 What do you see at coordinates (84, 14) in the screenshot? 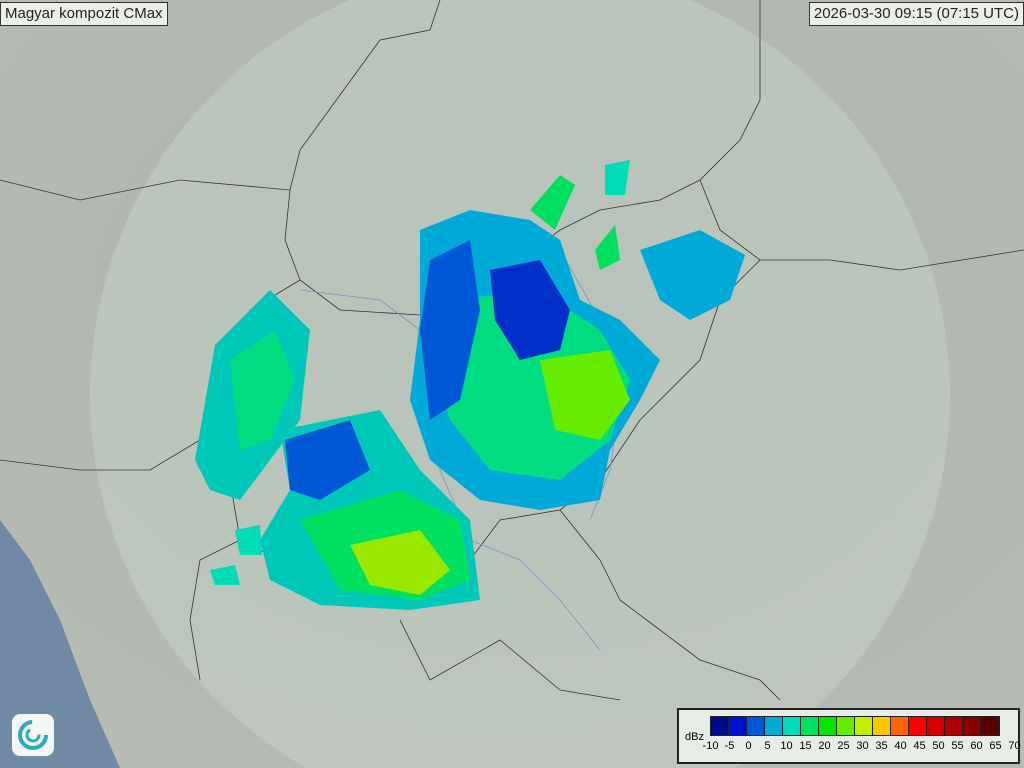
I see `map-title: Magyar kompozit CMax` at bounding box center [84, 14].